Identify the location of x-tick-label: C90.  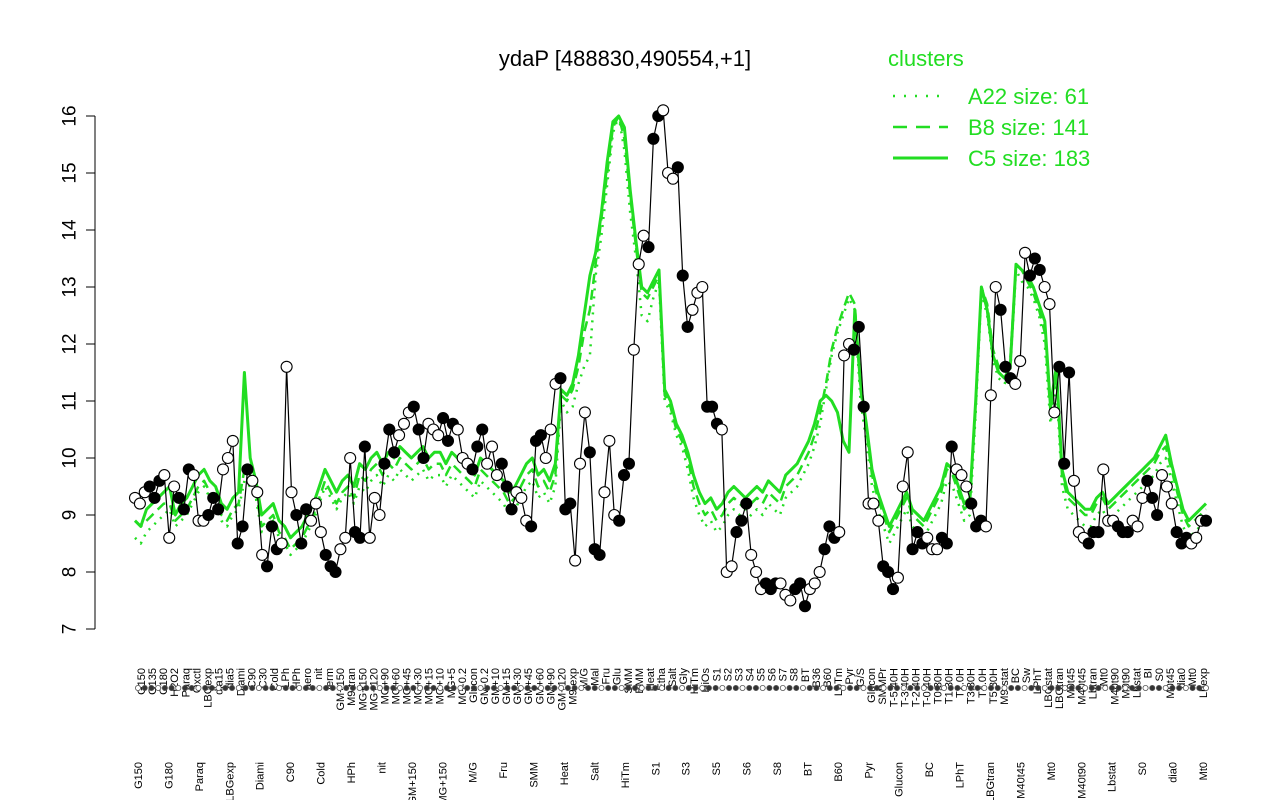
(253, 678).